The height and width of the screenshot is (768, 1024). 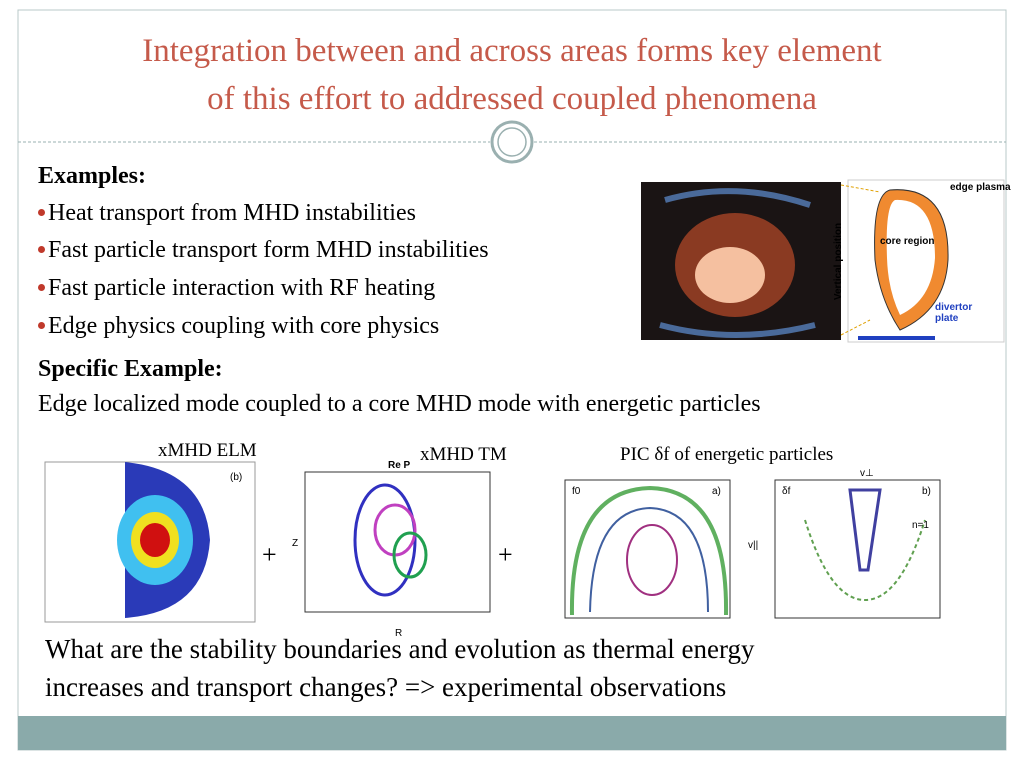 I want to click on bullet-text: Edge physics coupling with core physics, so click(x=244, y=326).